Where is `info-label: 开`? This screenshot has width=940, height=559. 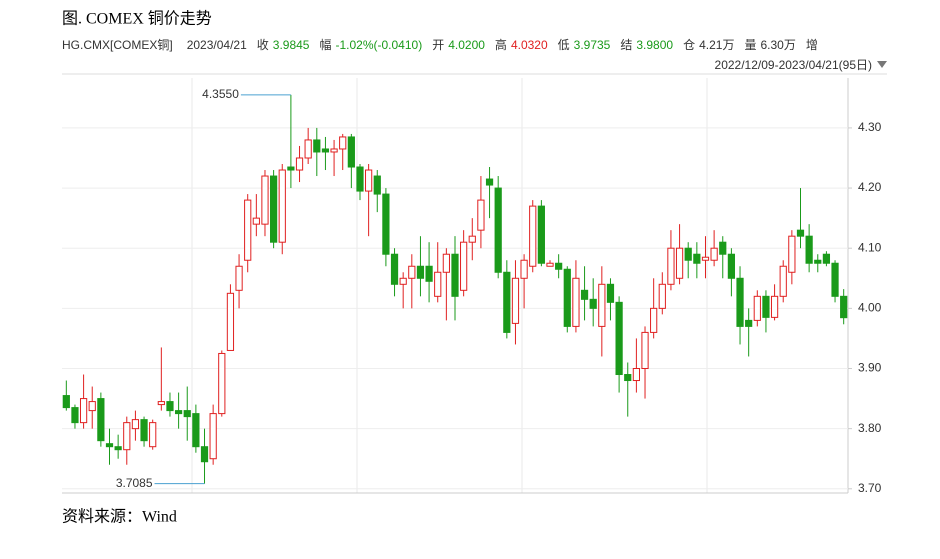
info-label: 开 is located at coordinates (438, 45).